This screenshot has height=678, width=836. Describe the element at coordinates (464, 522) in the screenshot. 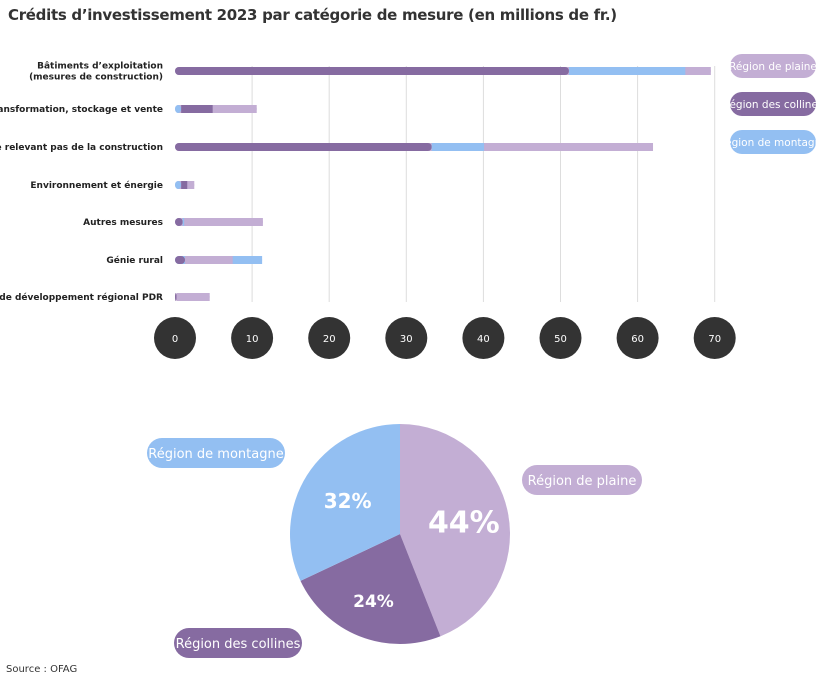

I see `pie-value-label: 44%` at that location.